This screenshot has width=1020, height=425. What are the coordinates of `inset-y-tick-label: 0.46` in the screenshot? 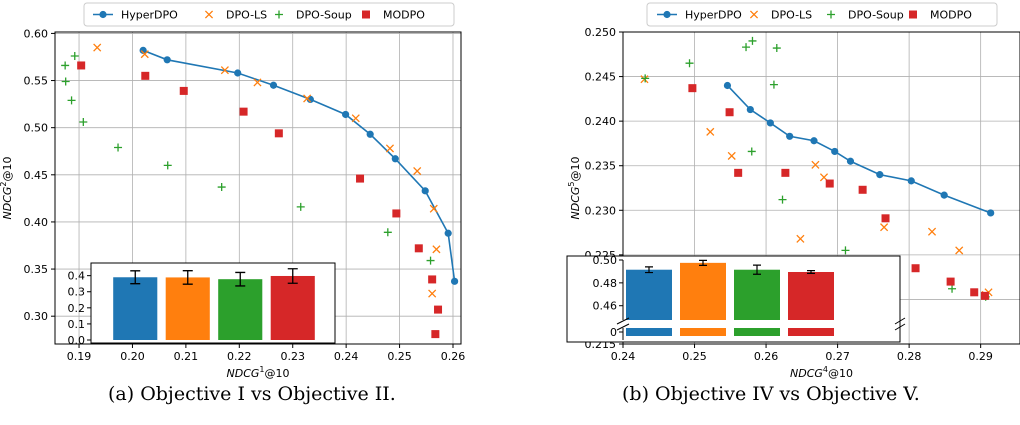 It's located at (605, 306).